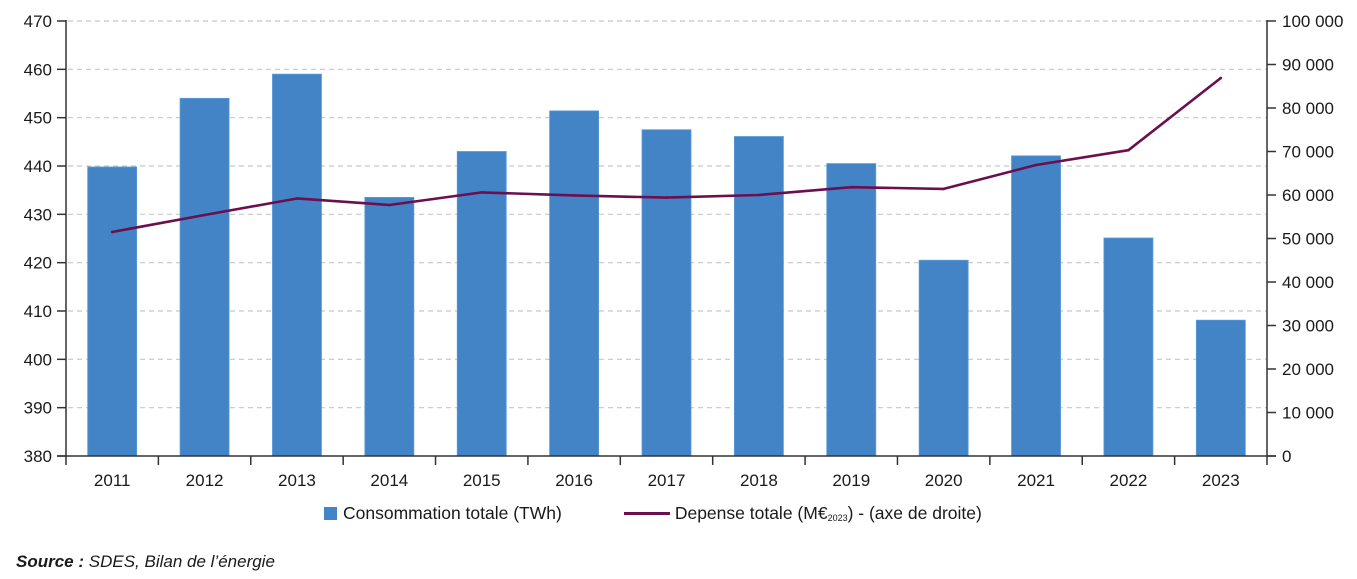 This screenshot has height=579, width=1357. Describe the element at coordinates (1128, 150) in the screenshot. I see `line-point-2022` at that location.